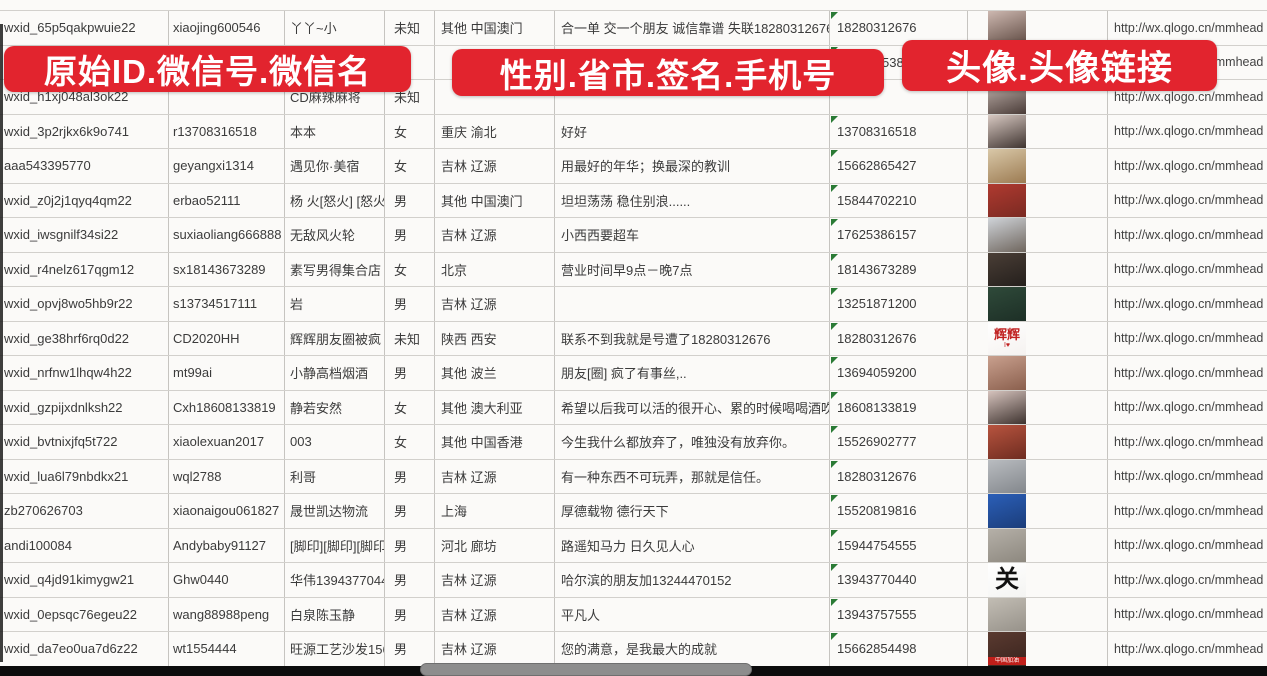  I want to click on cell-original-id: wxid_lua6l79nbdkx21, so click(84, 476).